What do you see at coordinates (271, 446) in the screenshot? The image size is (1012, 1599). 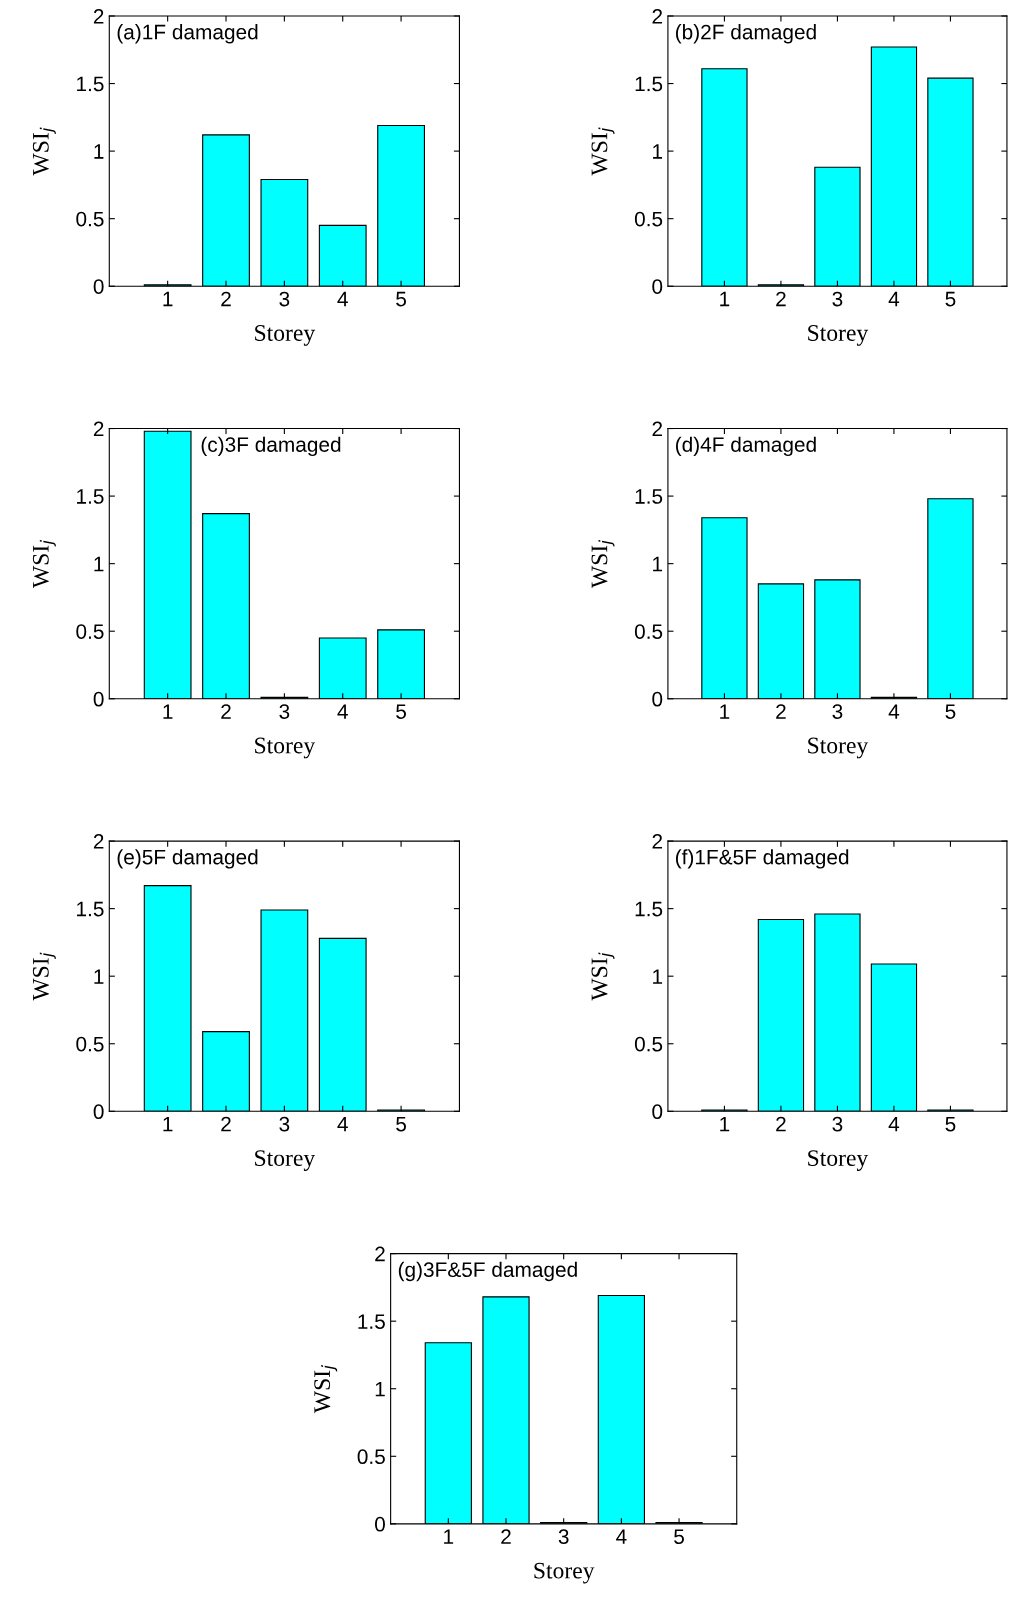 I see `annotation: (c)3F damaged` at bounding box center [271, 446].